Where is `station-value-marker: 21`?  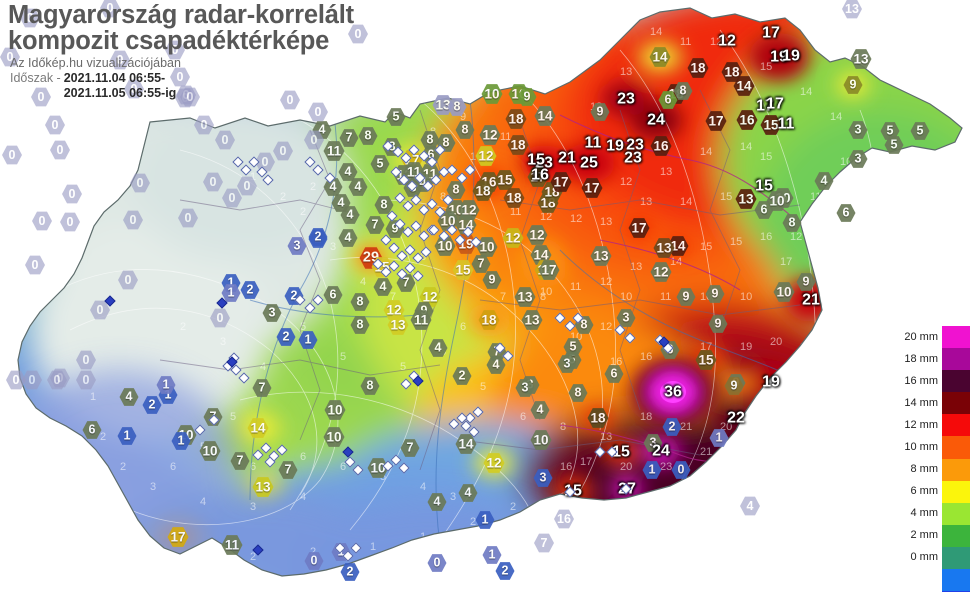
station-value-marker: 21 is located at coordinates (811, 299).